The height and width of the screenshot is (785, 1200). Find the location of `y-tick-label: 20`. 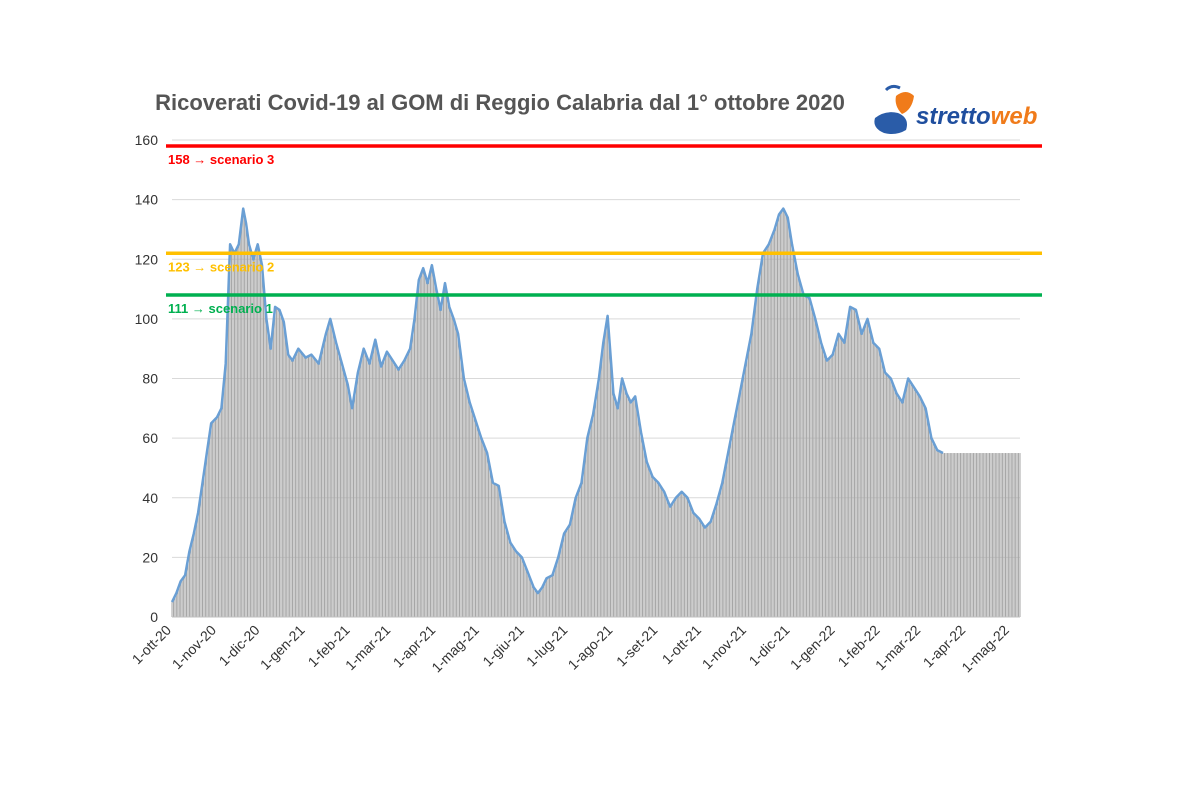

y-tick-label: 20 is located at coordinates (150, 557).